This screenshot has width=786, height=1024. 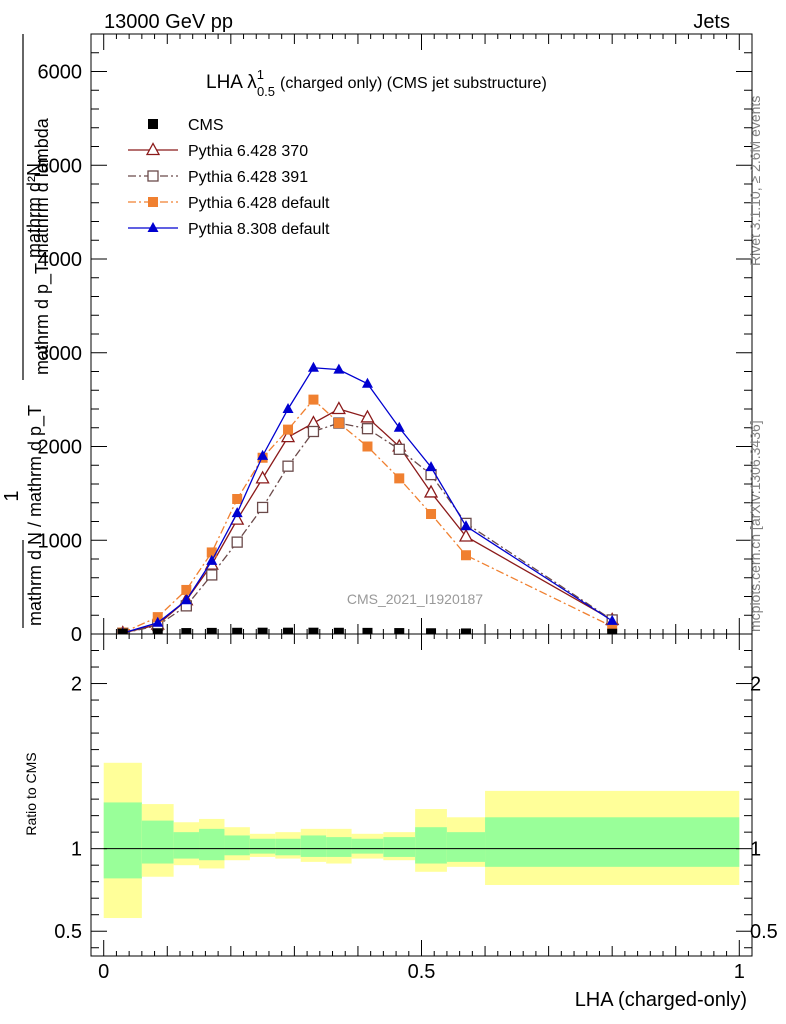 What do you see at coordinates (76, 635) in the screenshot?
I see `y-tick-label: 0` at bounding box center [76, 635].